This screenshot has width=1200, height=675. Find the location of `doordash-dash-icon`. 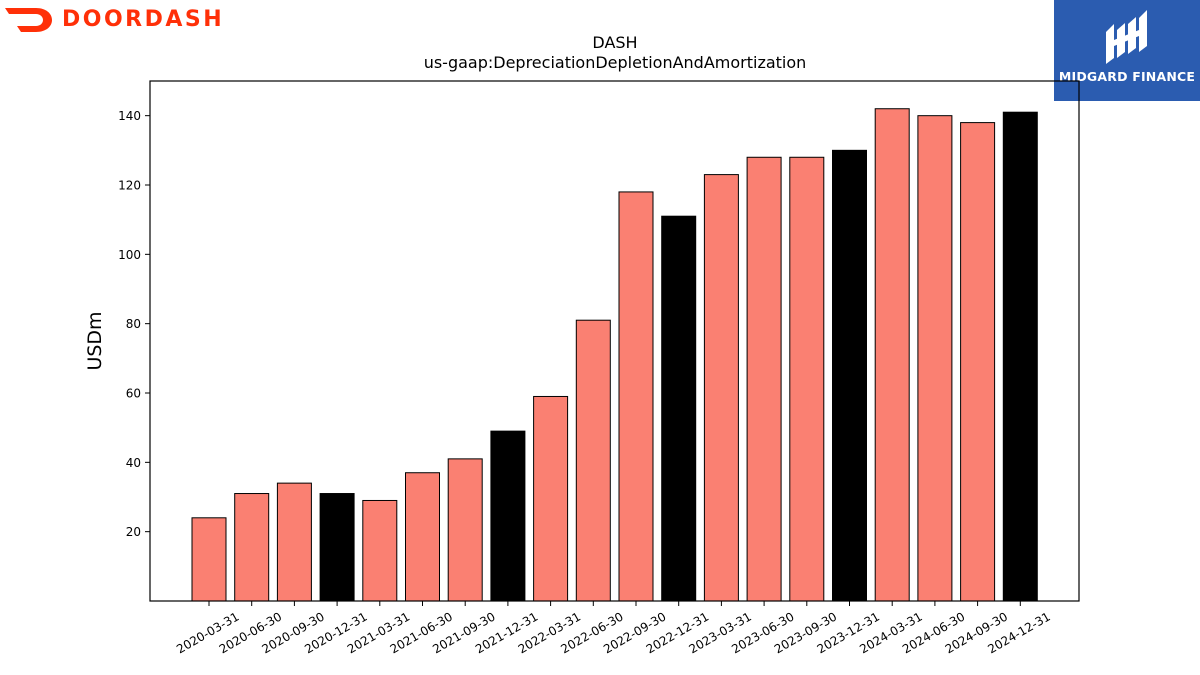

doordash-dash-icon is located at coordinates (28, 20).